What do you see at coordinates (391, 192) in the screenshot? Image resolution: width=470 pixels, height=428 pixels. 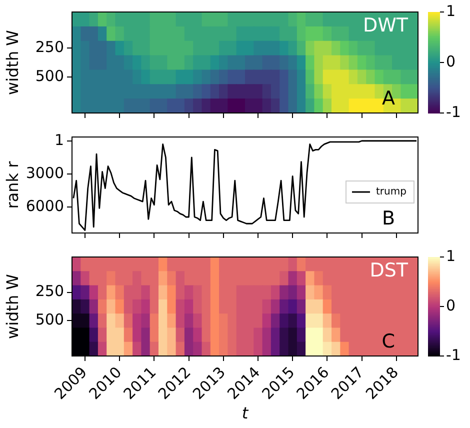 I see `legend-label: trump` at bounding box center [391, 192].